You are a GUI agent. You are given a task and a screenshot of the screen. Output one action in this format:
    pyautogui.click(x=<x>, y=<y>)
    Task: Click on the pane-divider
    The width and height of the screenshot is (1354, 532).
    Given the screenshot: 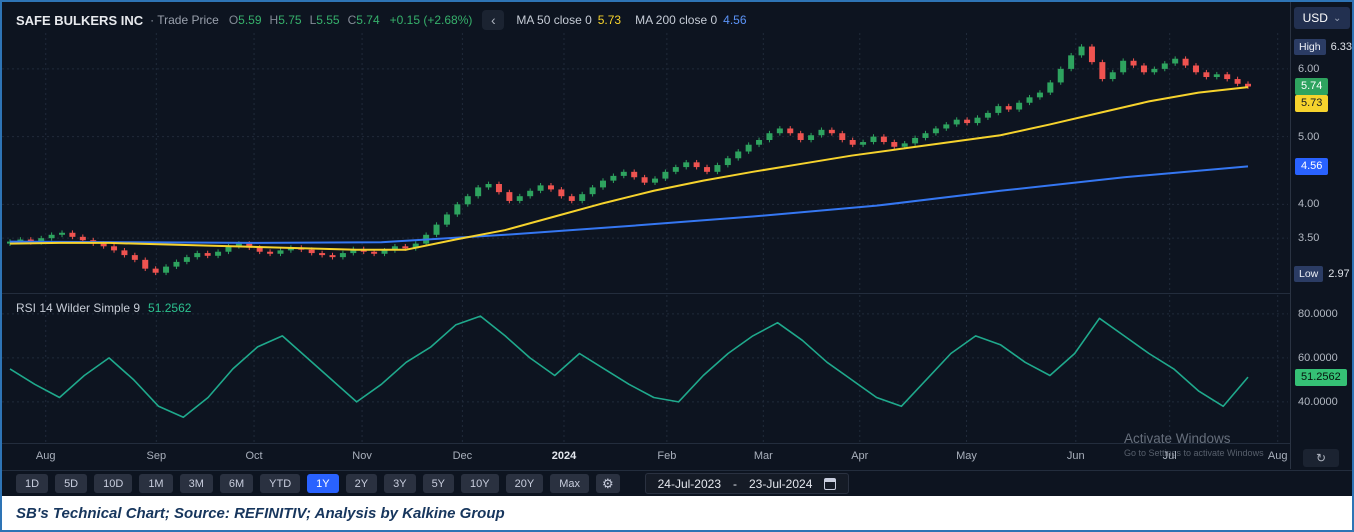 What is the action you would take?
    pyautogui.click(x=677, y=293)
    